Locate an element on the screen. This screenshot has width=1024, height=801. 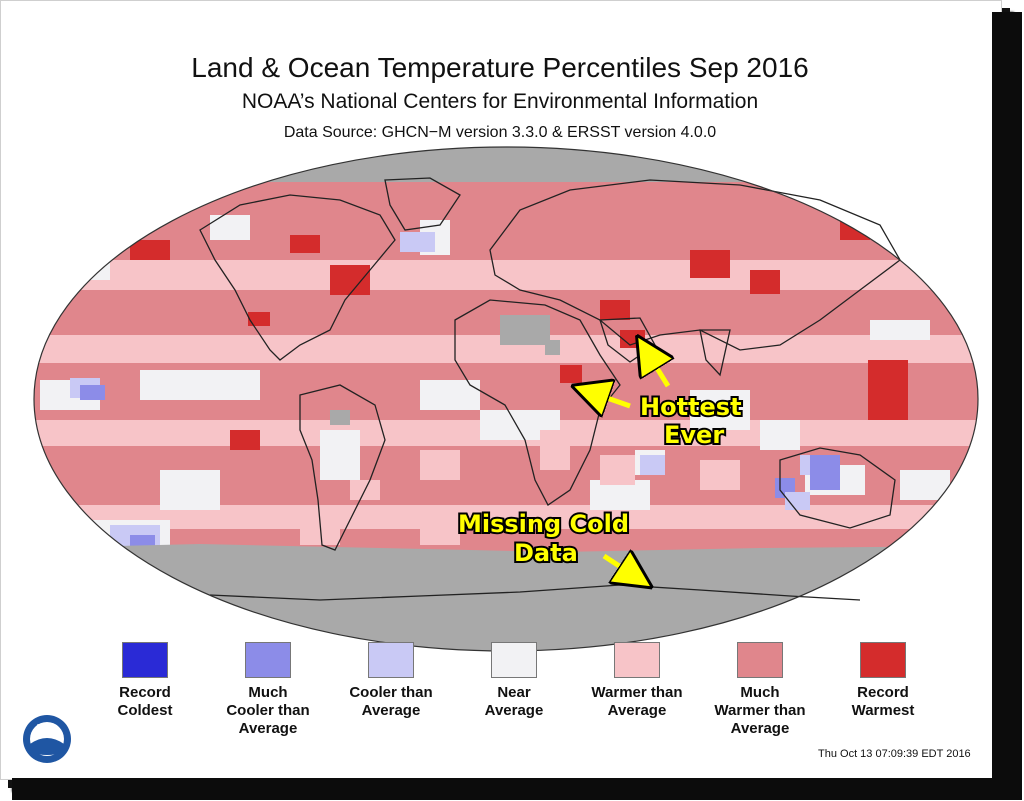
timestamp: Thu Oct 13 07:09:39 EDT 2016 is located at coordinates (894, 754).